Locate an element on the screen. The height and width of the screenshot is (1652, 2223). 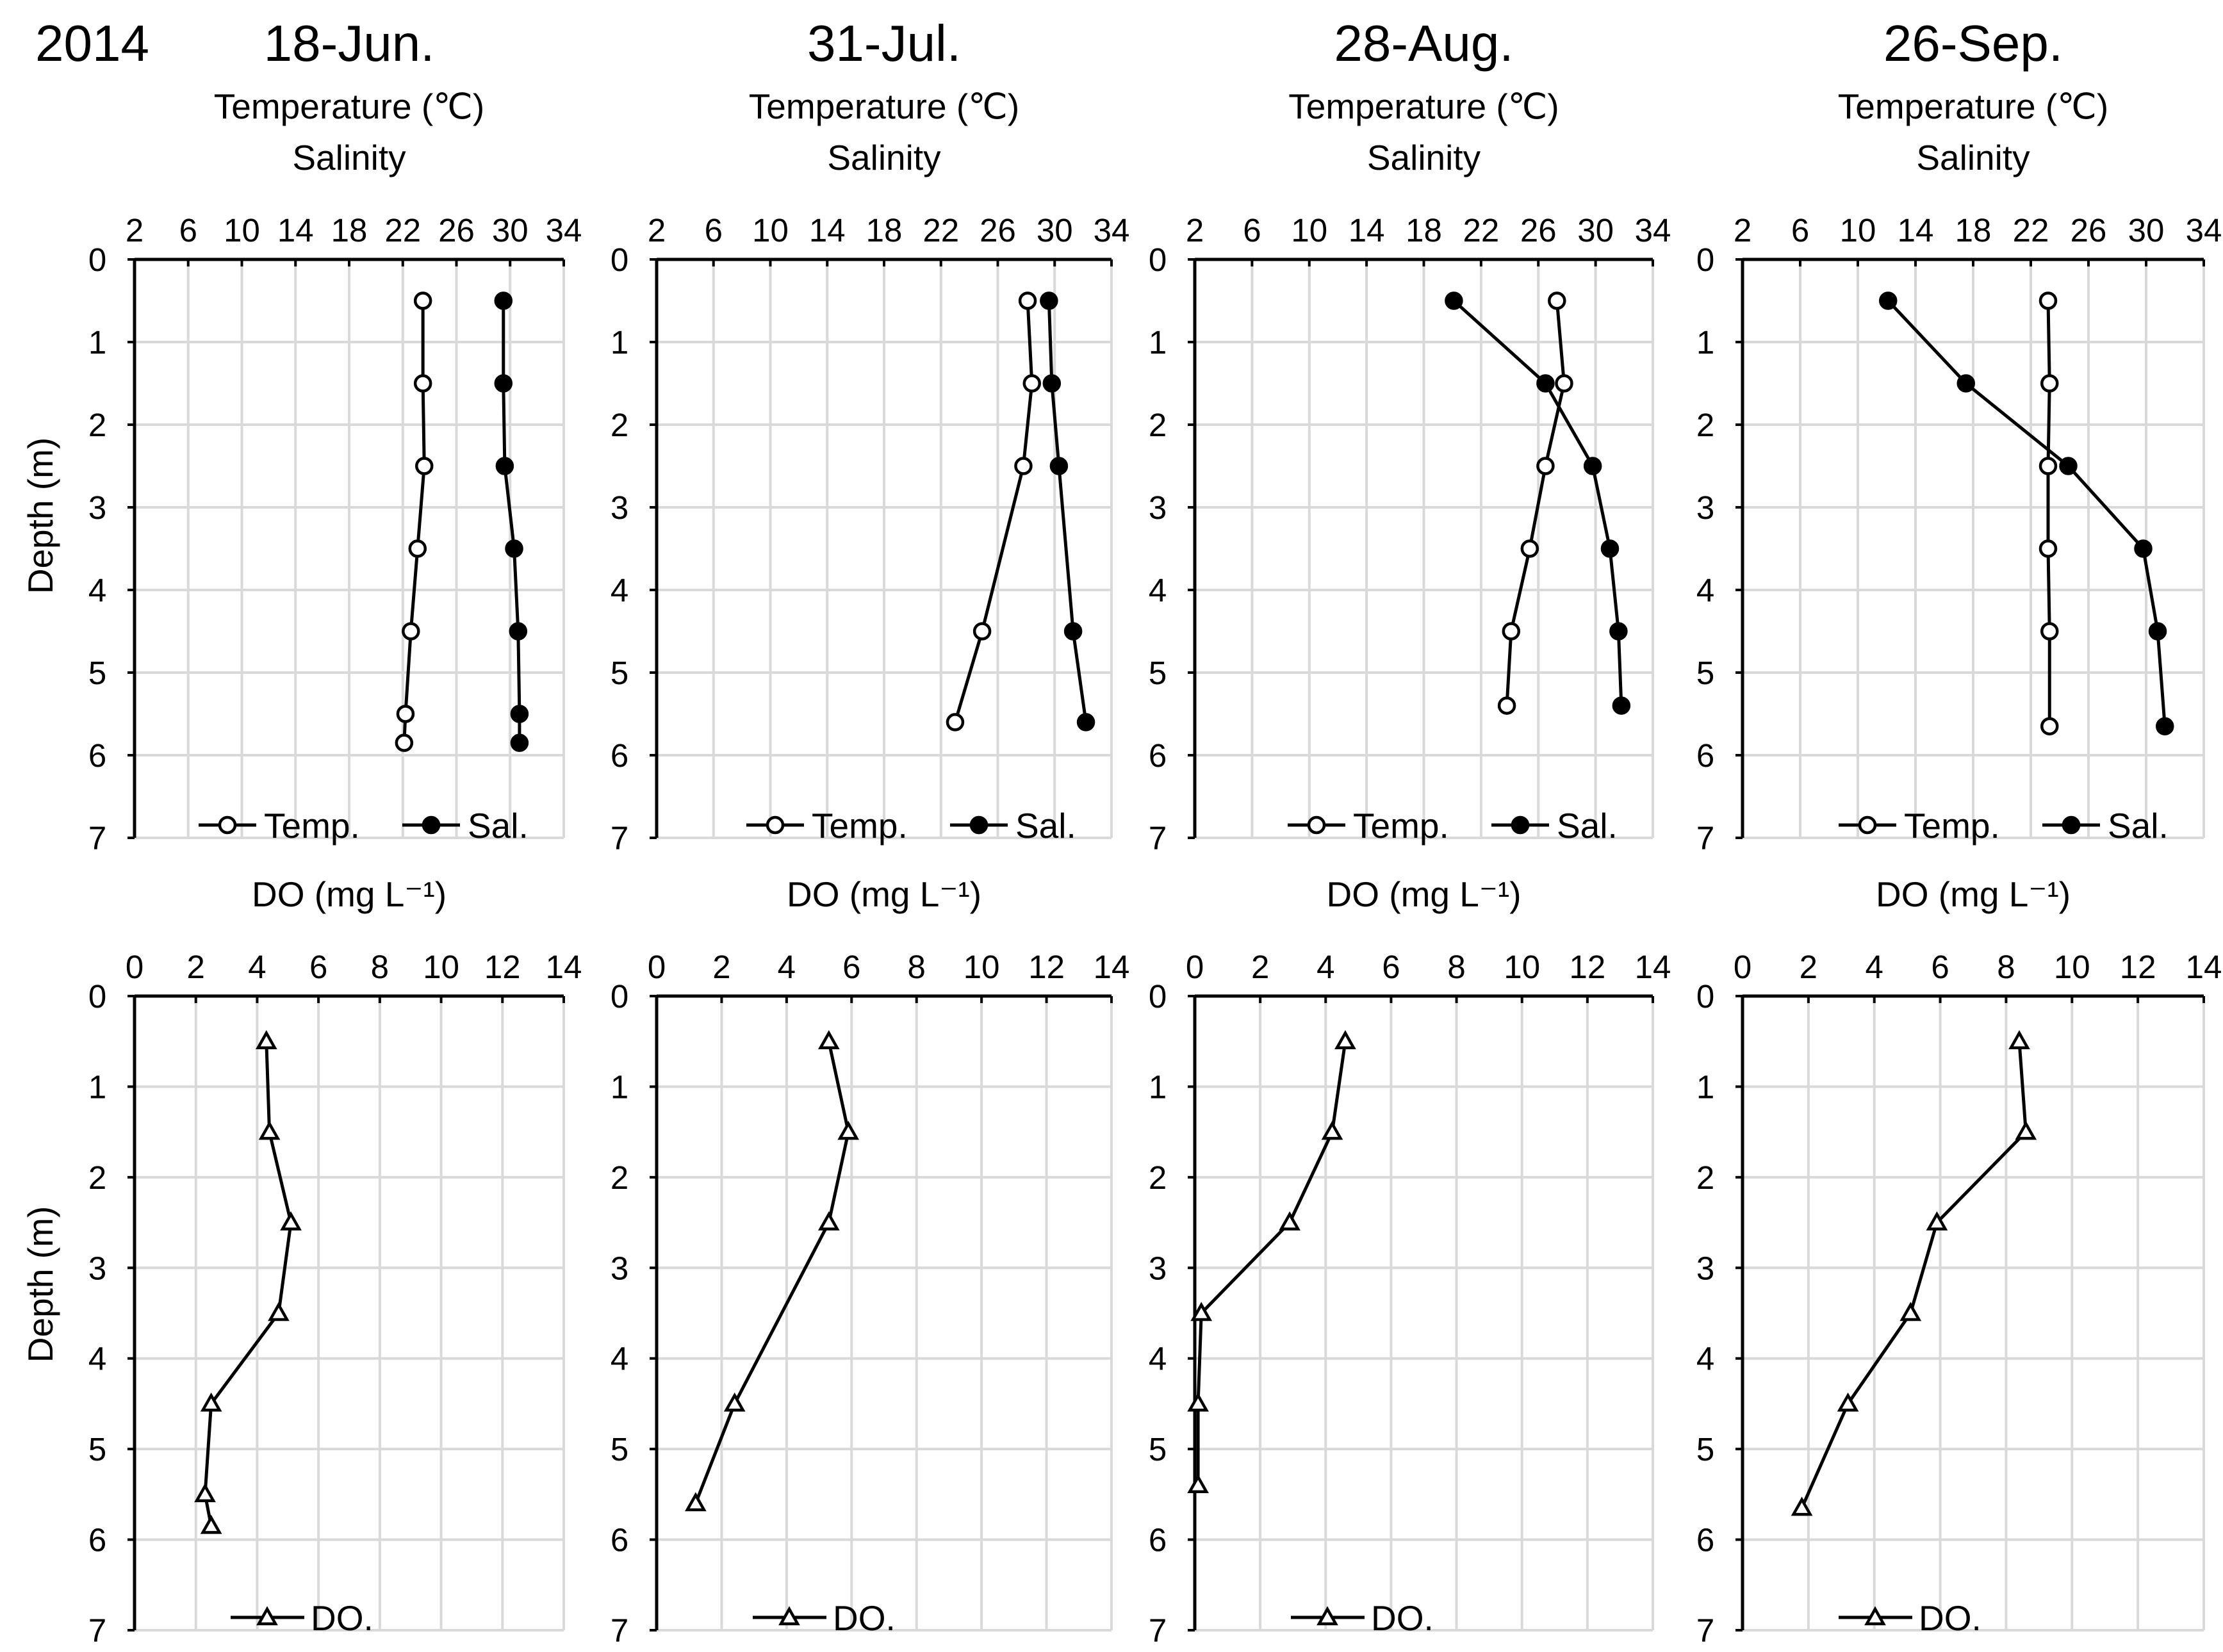
legend-sal-marker is located at coordinates (432, 825).